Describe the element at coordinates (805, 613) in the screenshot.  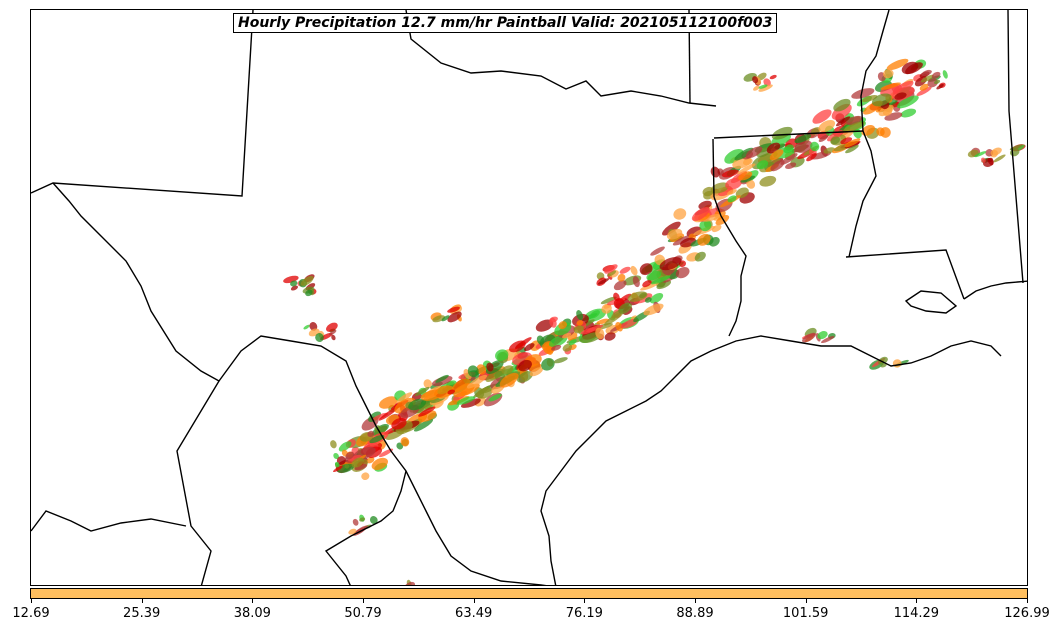
I see `colorbar-tick-label: 101.59` at that location.